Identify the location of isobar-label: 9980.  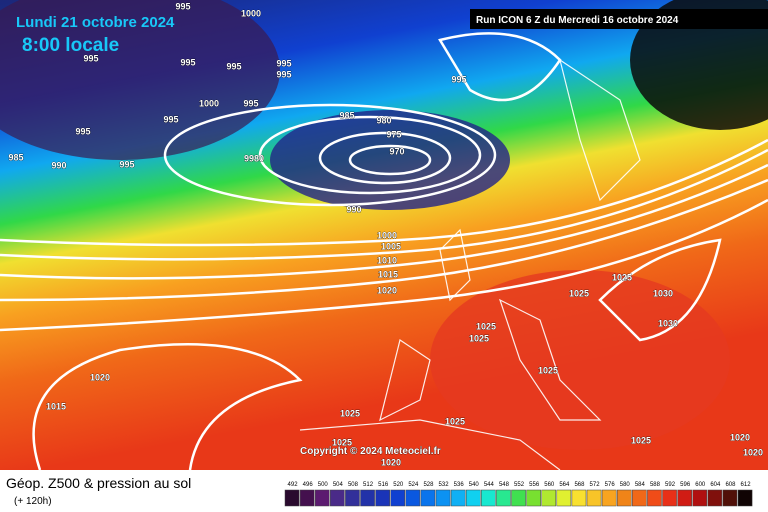
(254, 158).